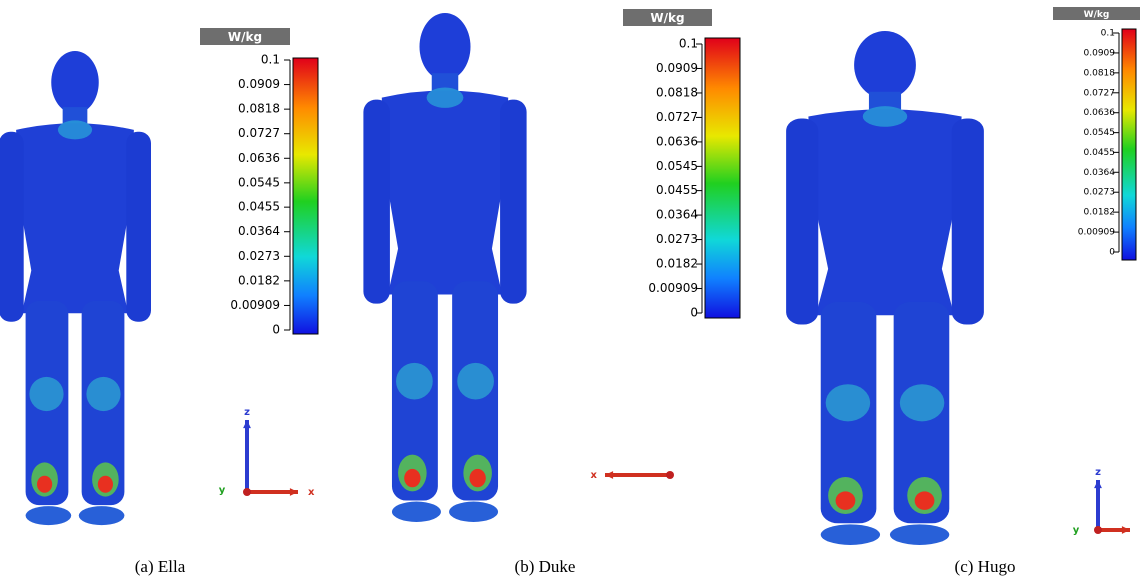  What do you see at coordinates (545, 566) in the screenshot?
I see `caption: (b) Duke` at bounding box center [545, 566].